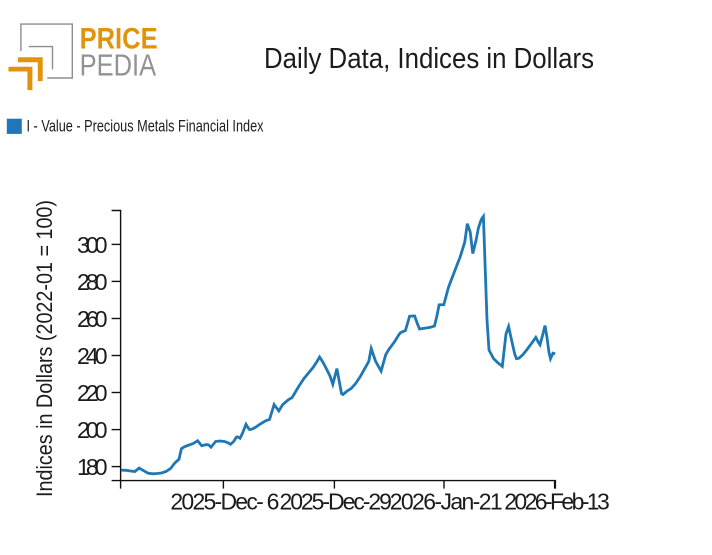  I want to click on svg-text: 300, so click(92, 245).